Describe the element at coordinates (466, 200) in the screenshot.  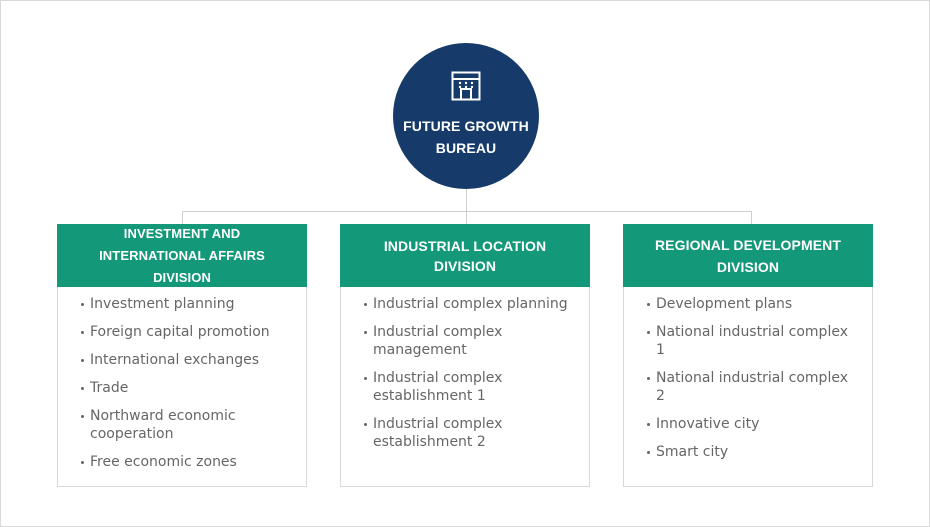
I see `connector-vertical-main` at that location.